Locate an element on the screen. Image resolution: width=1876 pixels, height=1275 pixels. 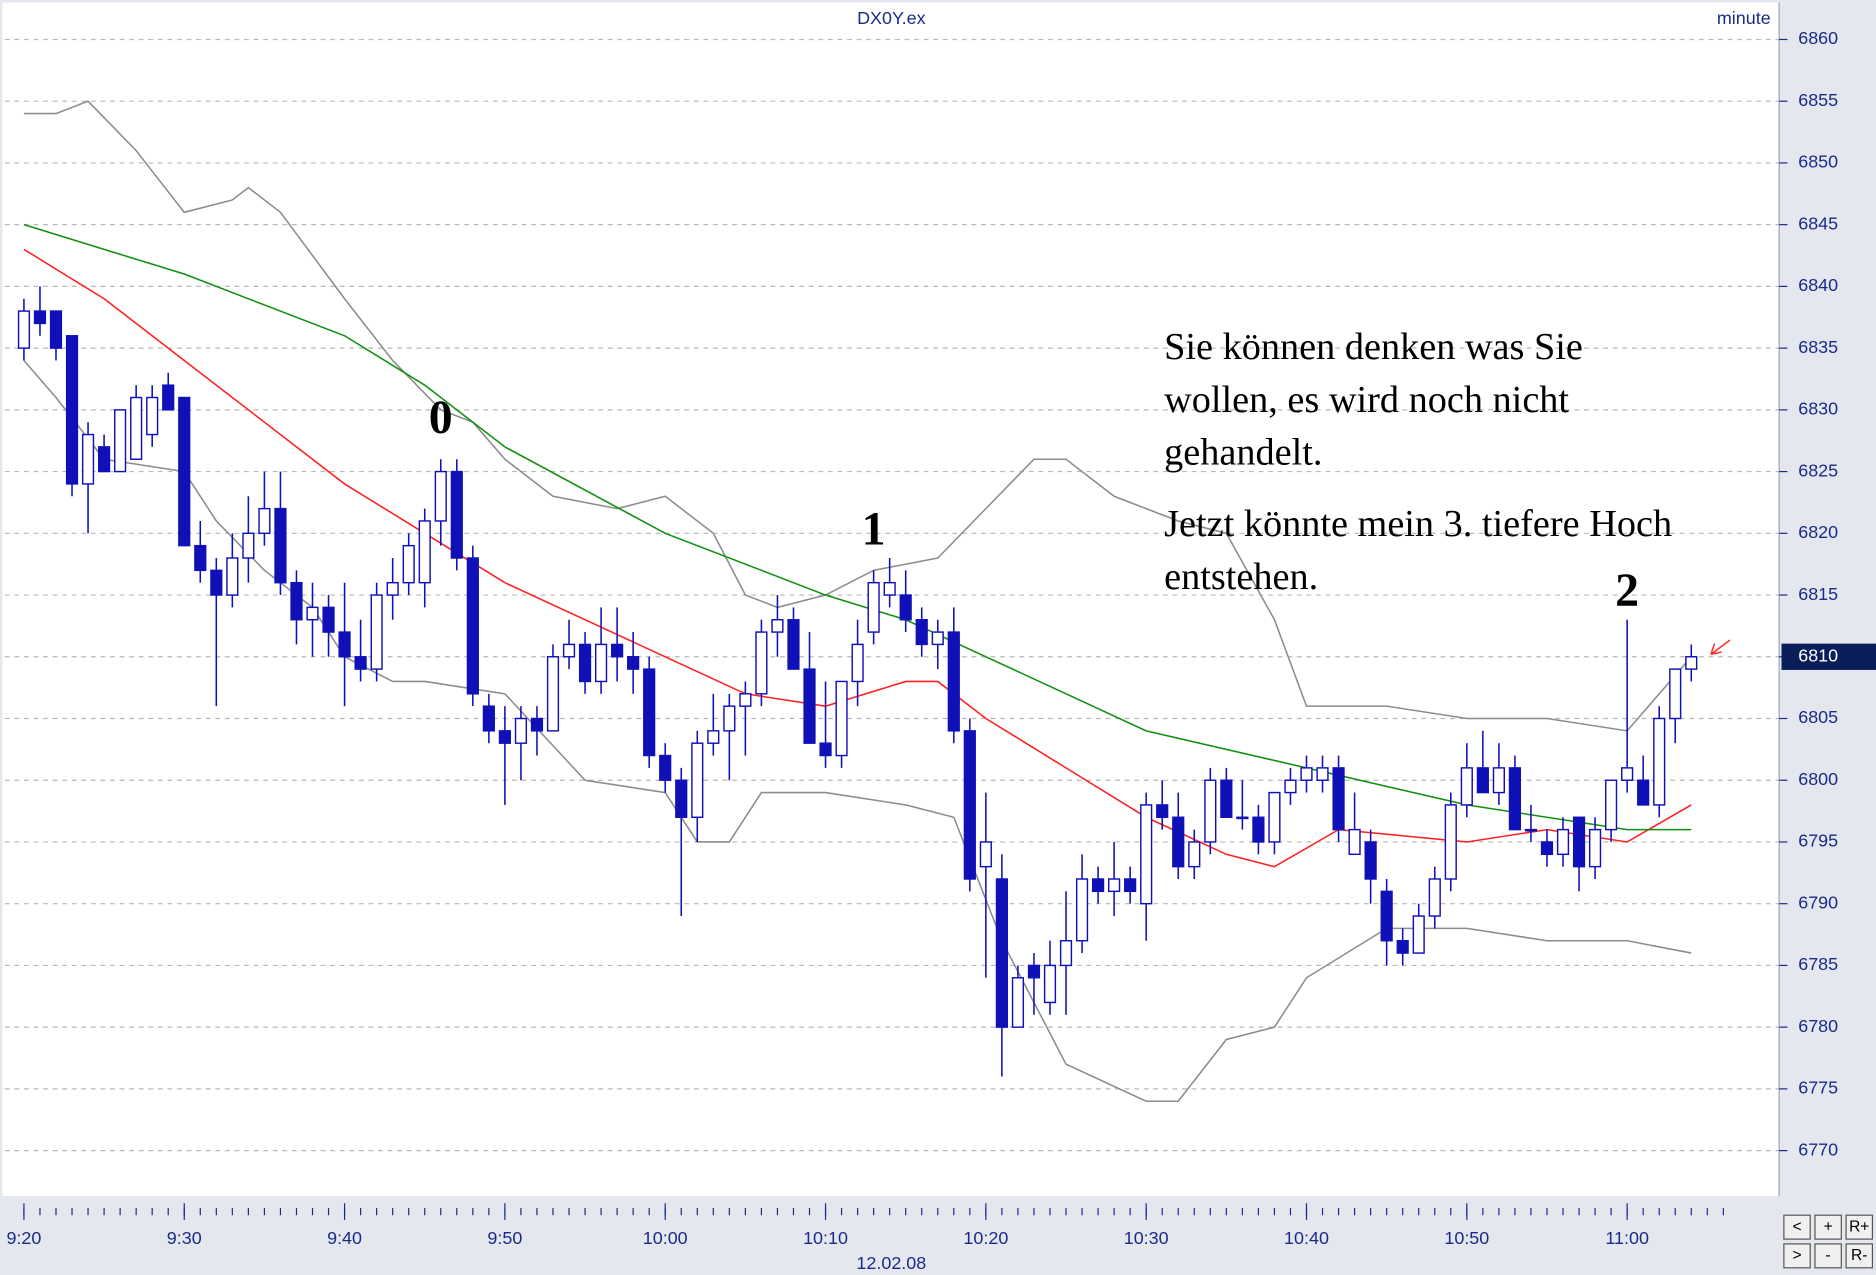
note-line: entstehen. is located at coordinates (1241, 577).